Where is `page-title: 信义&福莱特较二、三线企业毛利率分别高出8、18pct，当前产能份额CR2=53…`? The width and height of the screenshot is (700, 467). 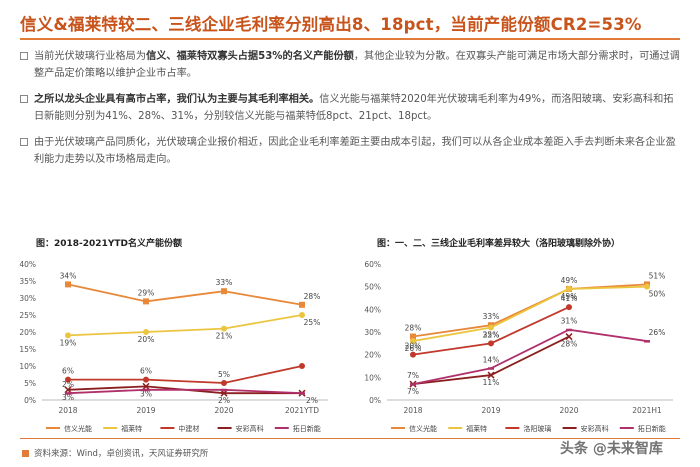
page-title: 信义&福莱特较二、三线企业毛利率分别高出8、18pct，当前产能份额CR2=53… is located at coordinates (331, 24).